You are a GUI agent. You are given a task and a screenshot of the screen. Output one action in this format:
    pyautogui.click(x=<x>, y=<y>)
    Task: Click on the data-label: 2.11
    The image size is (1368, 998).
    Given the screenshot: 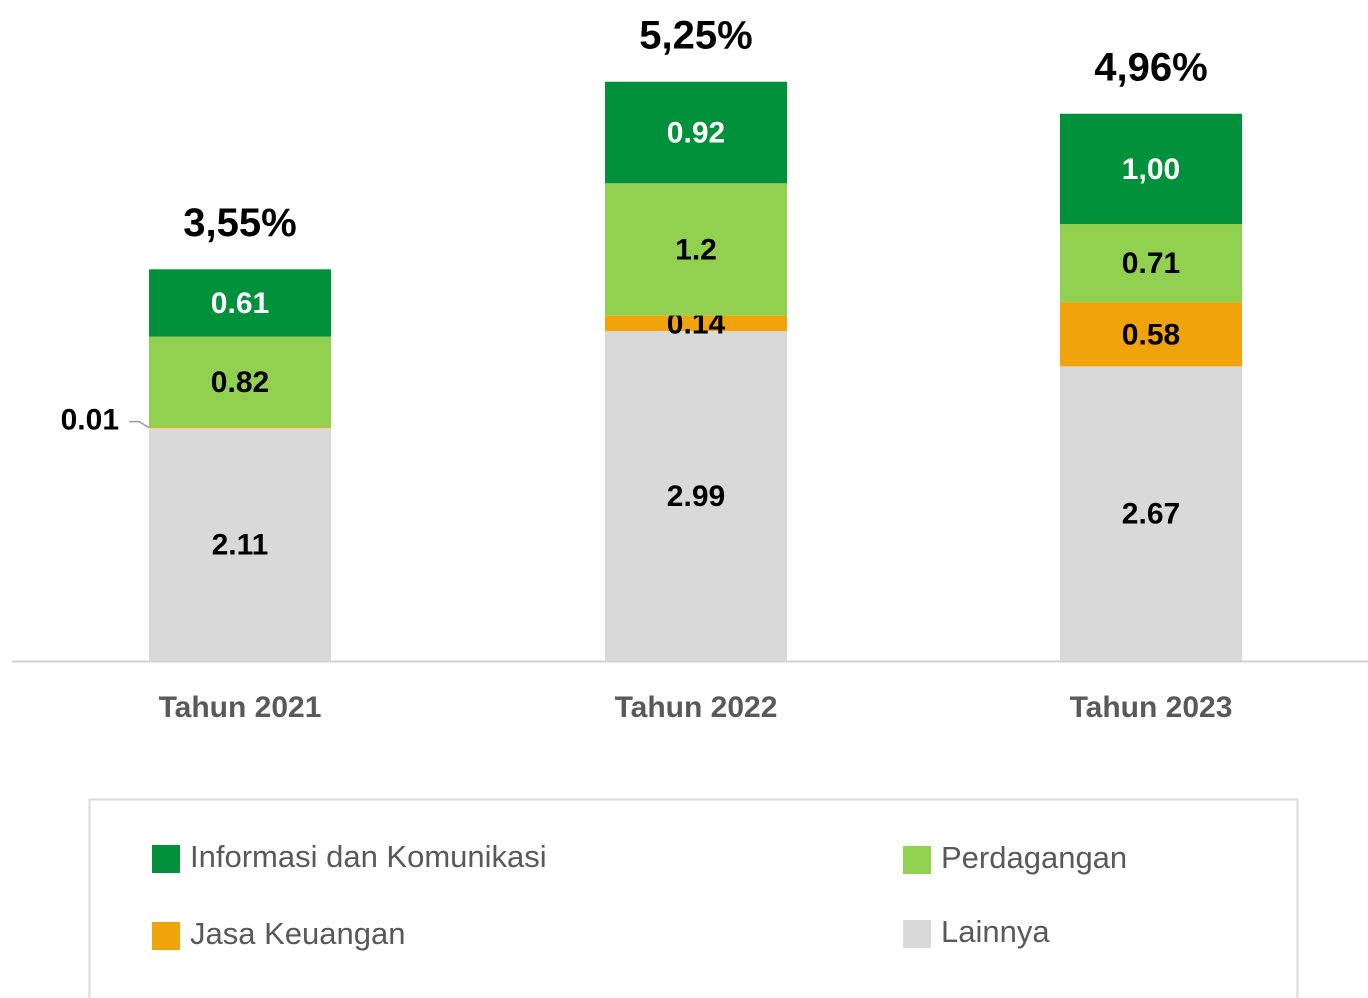 What is the action you would take?
    pyautogui.click(x=240, y=545)
    